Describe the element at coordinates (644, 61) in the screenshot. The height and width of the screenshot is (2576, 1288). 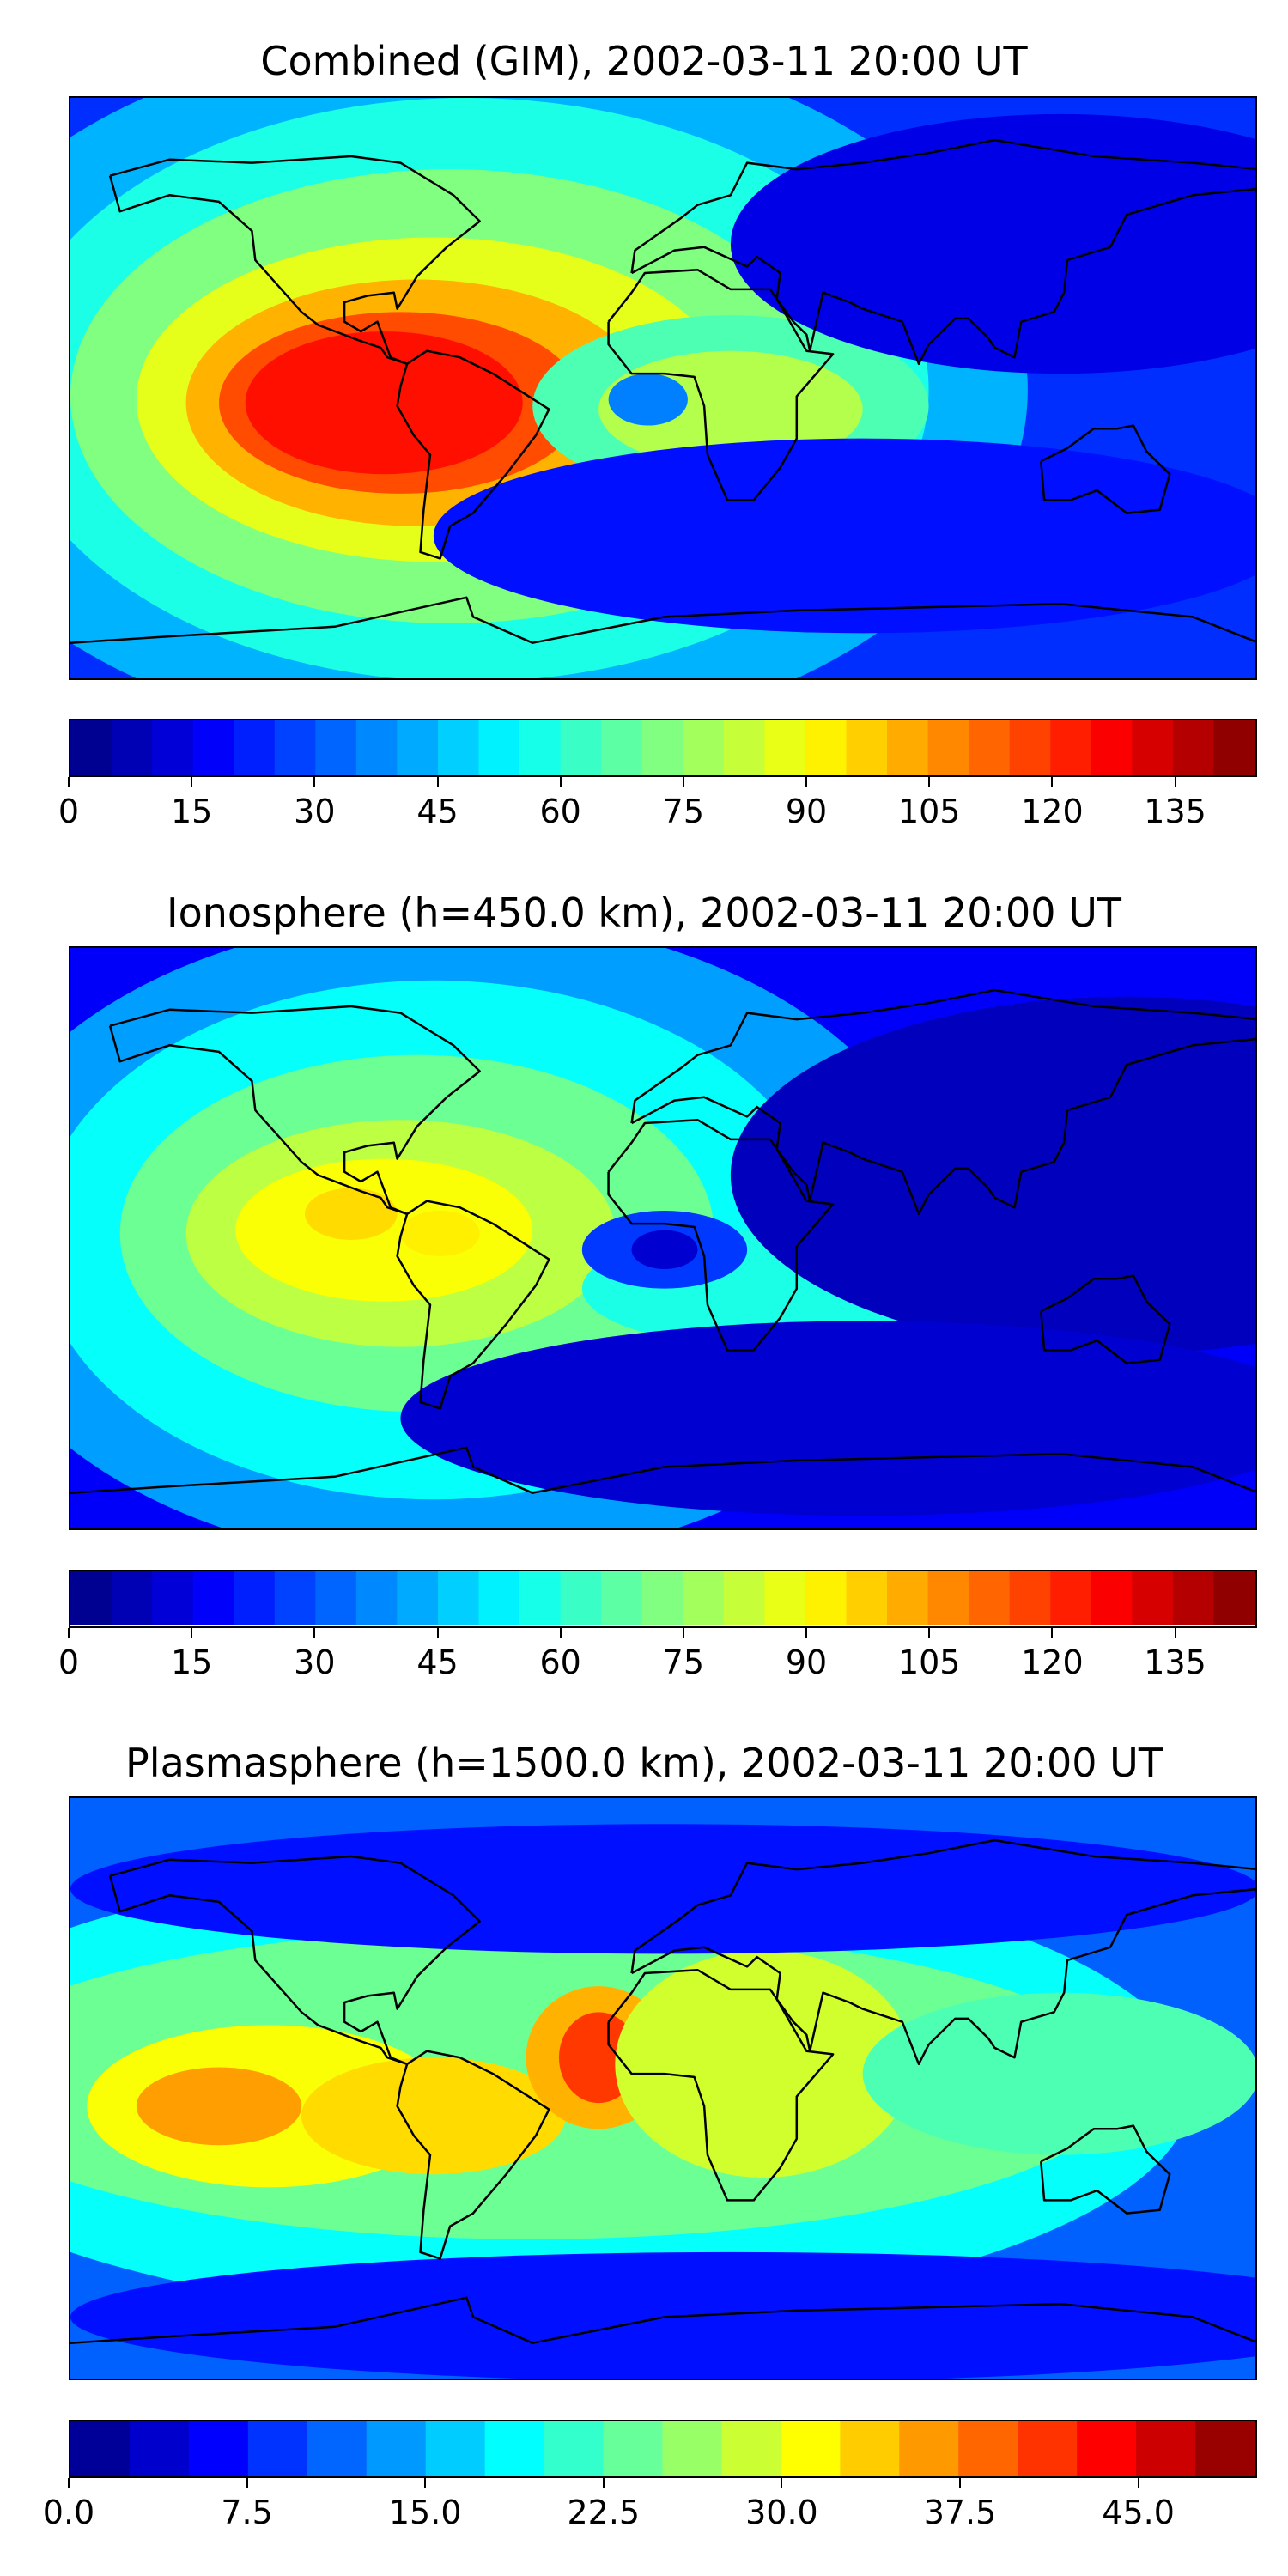
I see `chart-title: Combined (GIM), 2002-03-11 20:00 UT` at that location.